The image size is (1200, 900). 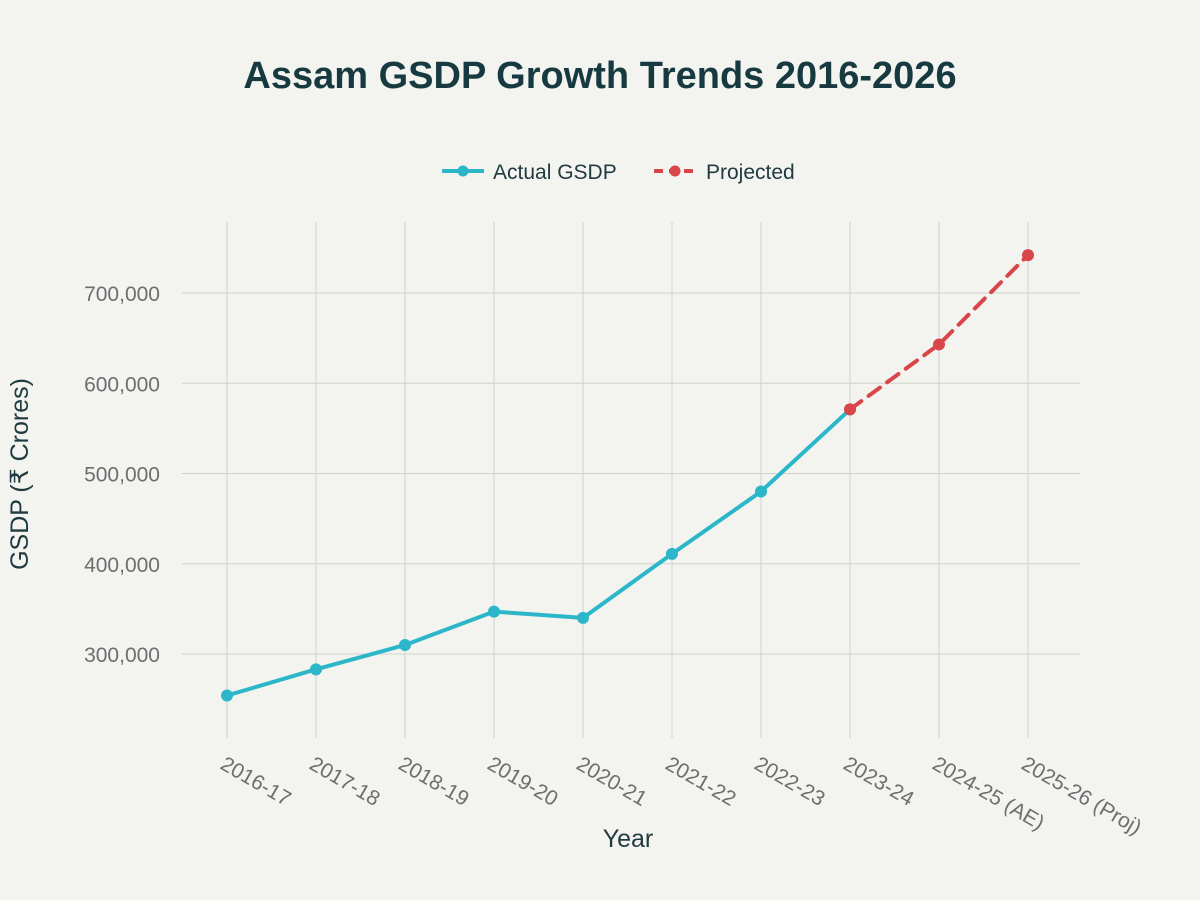 What do you see at coordinates (675, 171) in the screenshot?
I see `legend-marker-projected` at bounding box center [675, 171].